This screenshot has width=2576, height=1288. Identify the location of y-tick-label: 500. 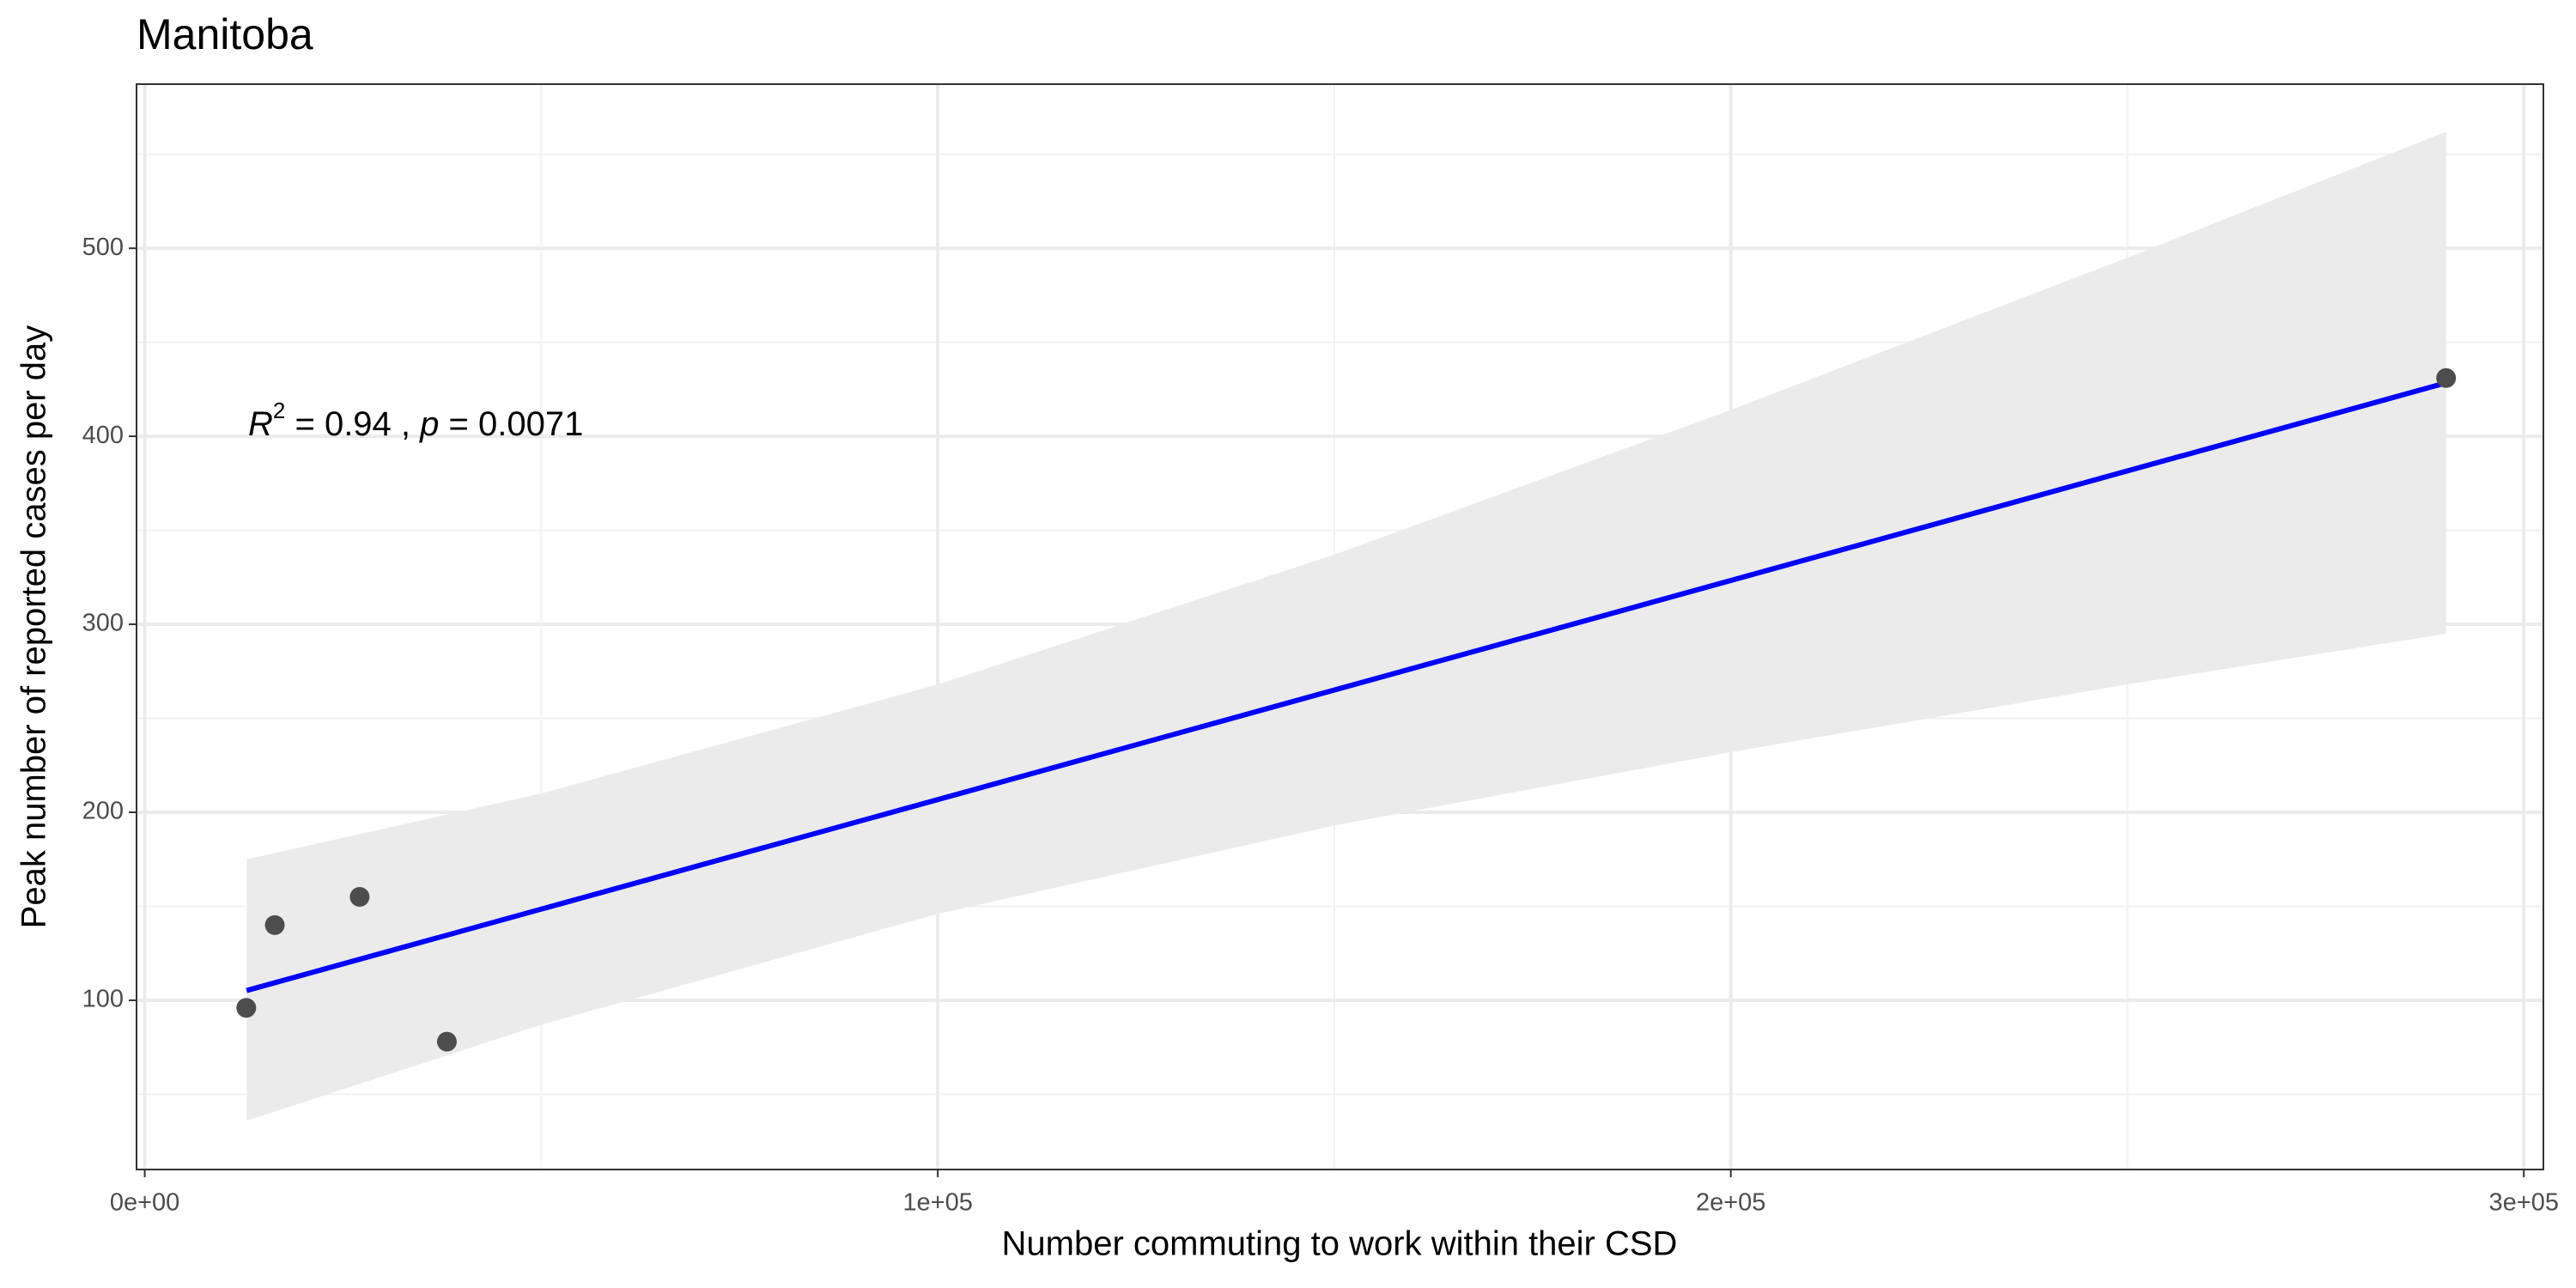
(103, 248).